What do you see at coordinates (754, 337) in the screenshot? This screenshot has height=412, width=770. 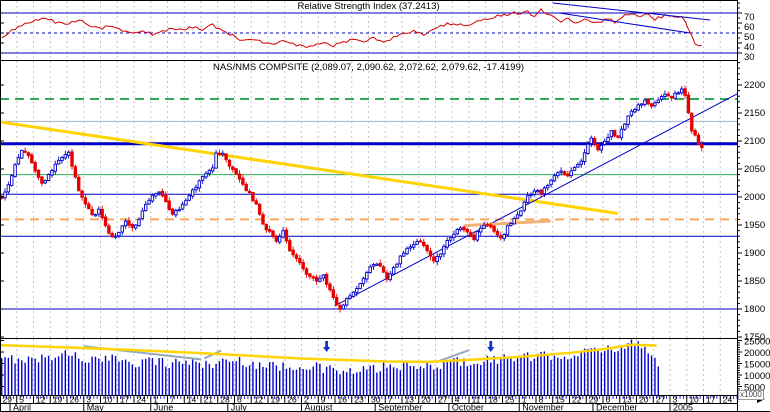 I see `axis-tick-label: 1750` at bounding box center [754, 337].